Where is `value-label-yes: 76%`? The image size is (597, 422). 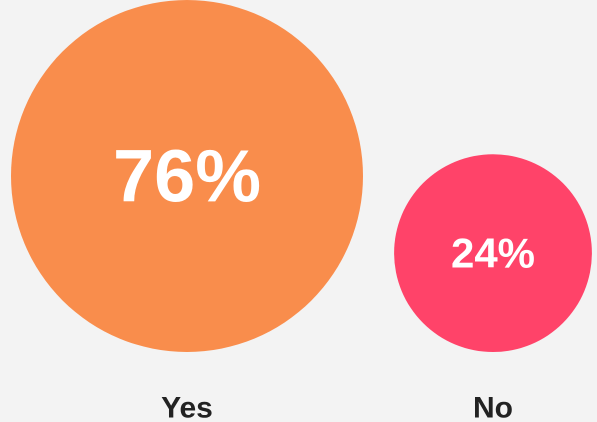
value-label-yes: 76% is located at coordinates (187, 176).